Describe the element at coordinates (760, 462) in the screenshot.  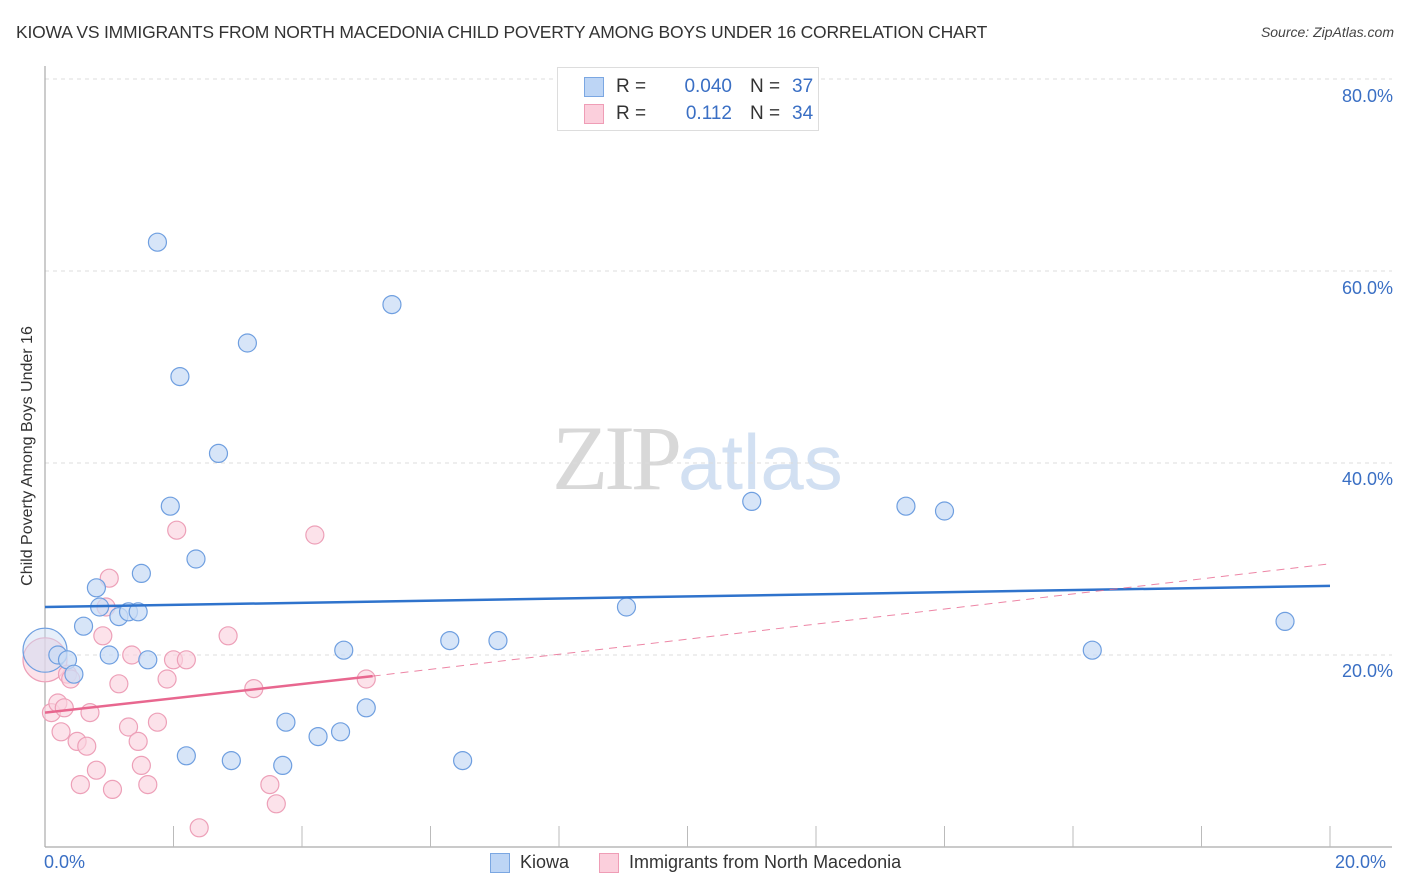
I see `watermark-atlas: atlas` at that location.